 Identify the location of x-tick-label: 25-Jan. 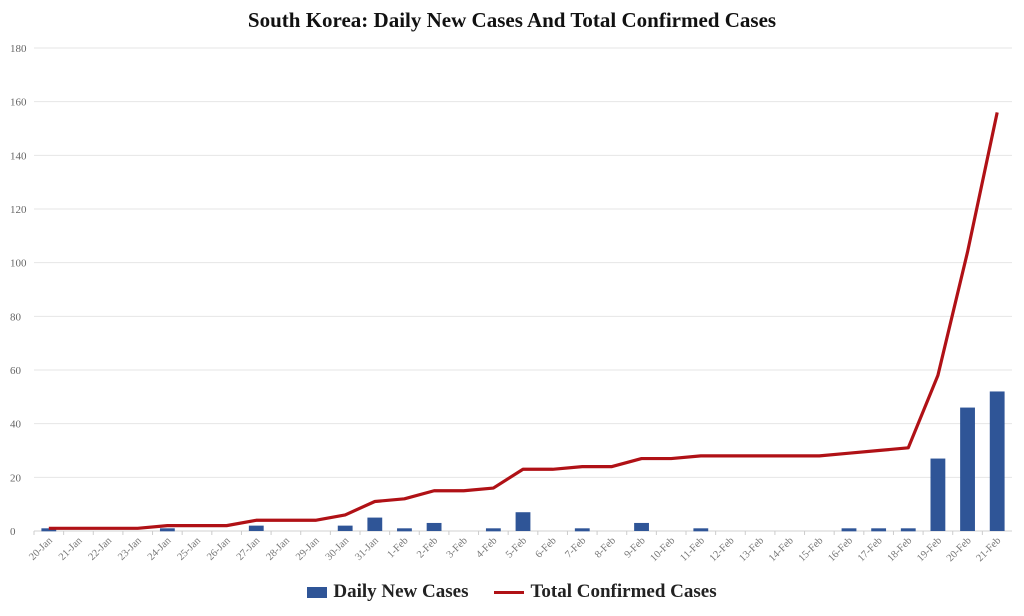
(190, 549).